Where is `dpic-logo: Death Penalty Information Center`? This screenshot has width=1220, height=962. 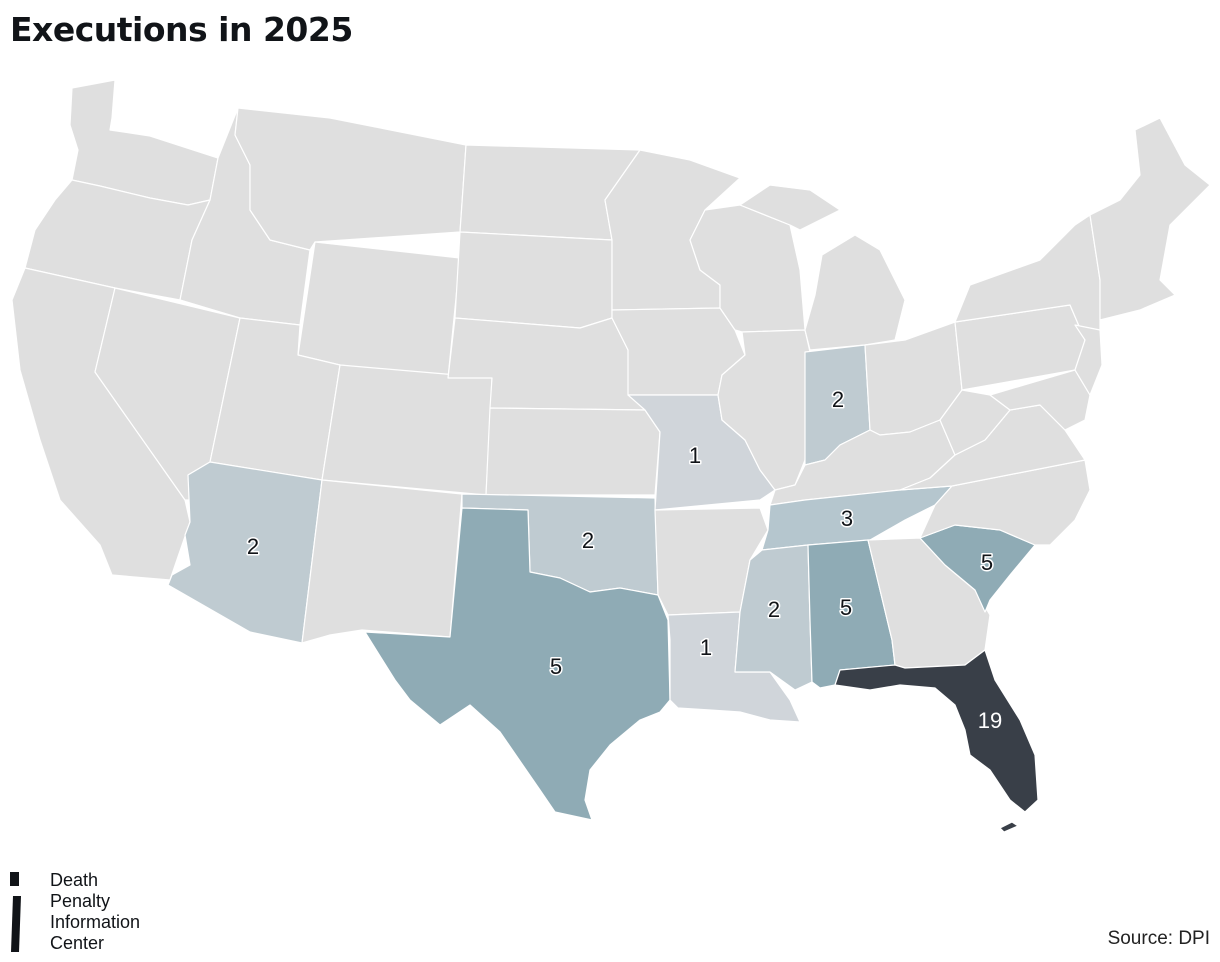 dpic-logo: Death Penalty Information Center is located at coordinates (100, 913).